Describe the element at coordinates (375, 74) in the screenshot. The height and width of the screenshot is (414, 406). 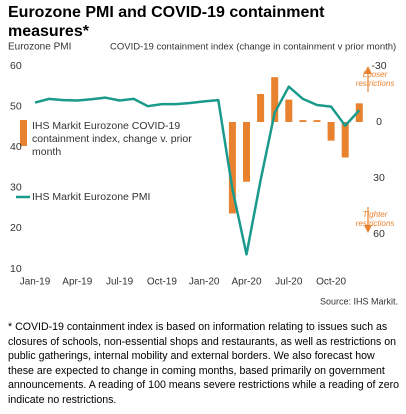
I see `annotation: Looser` at that location.